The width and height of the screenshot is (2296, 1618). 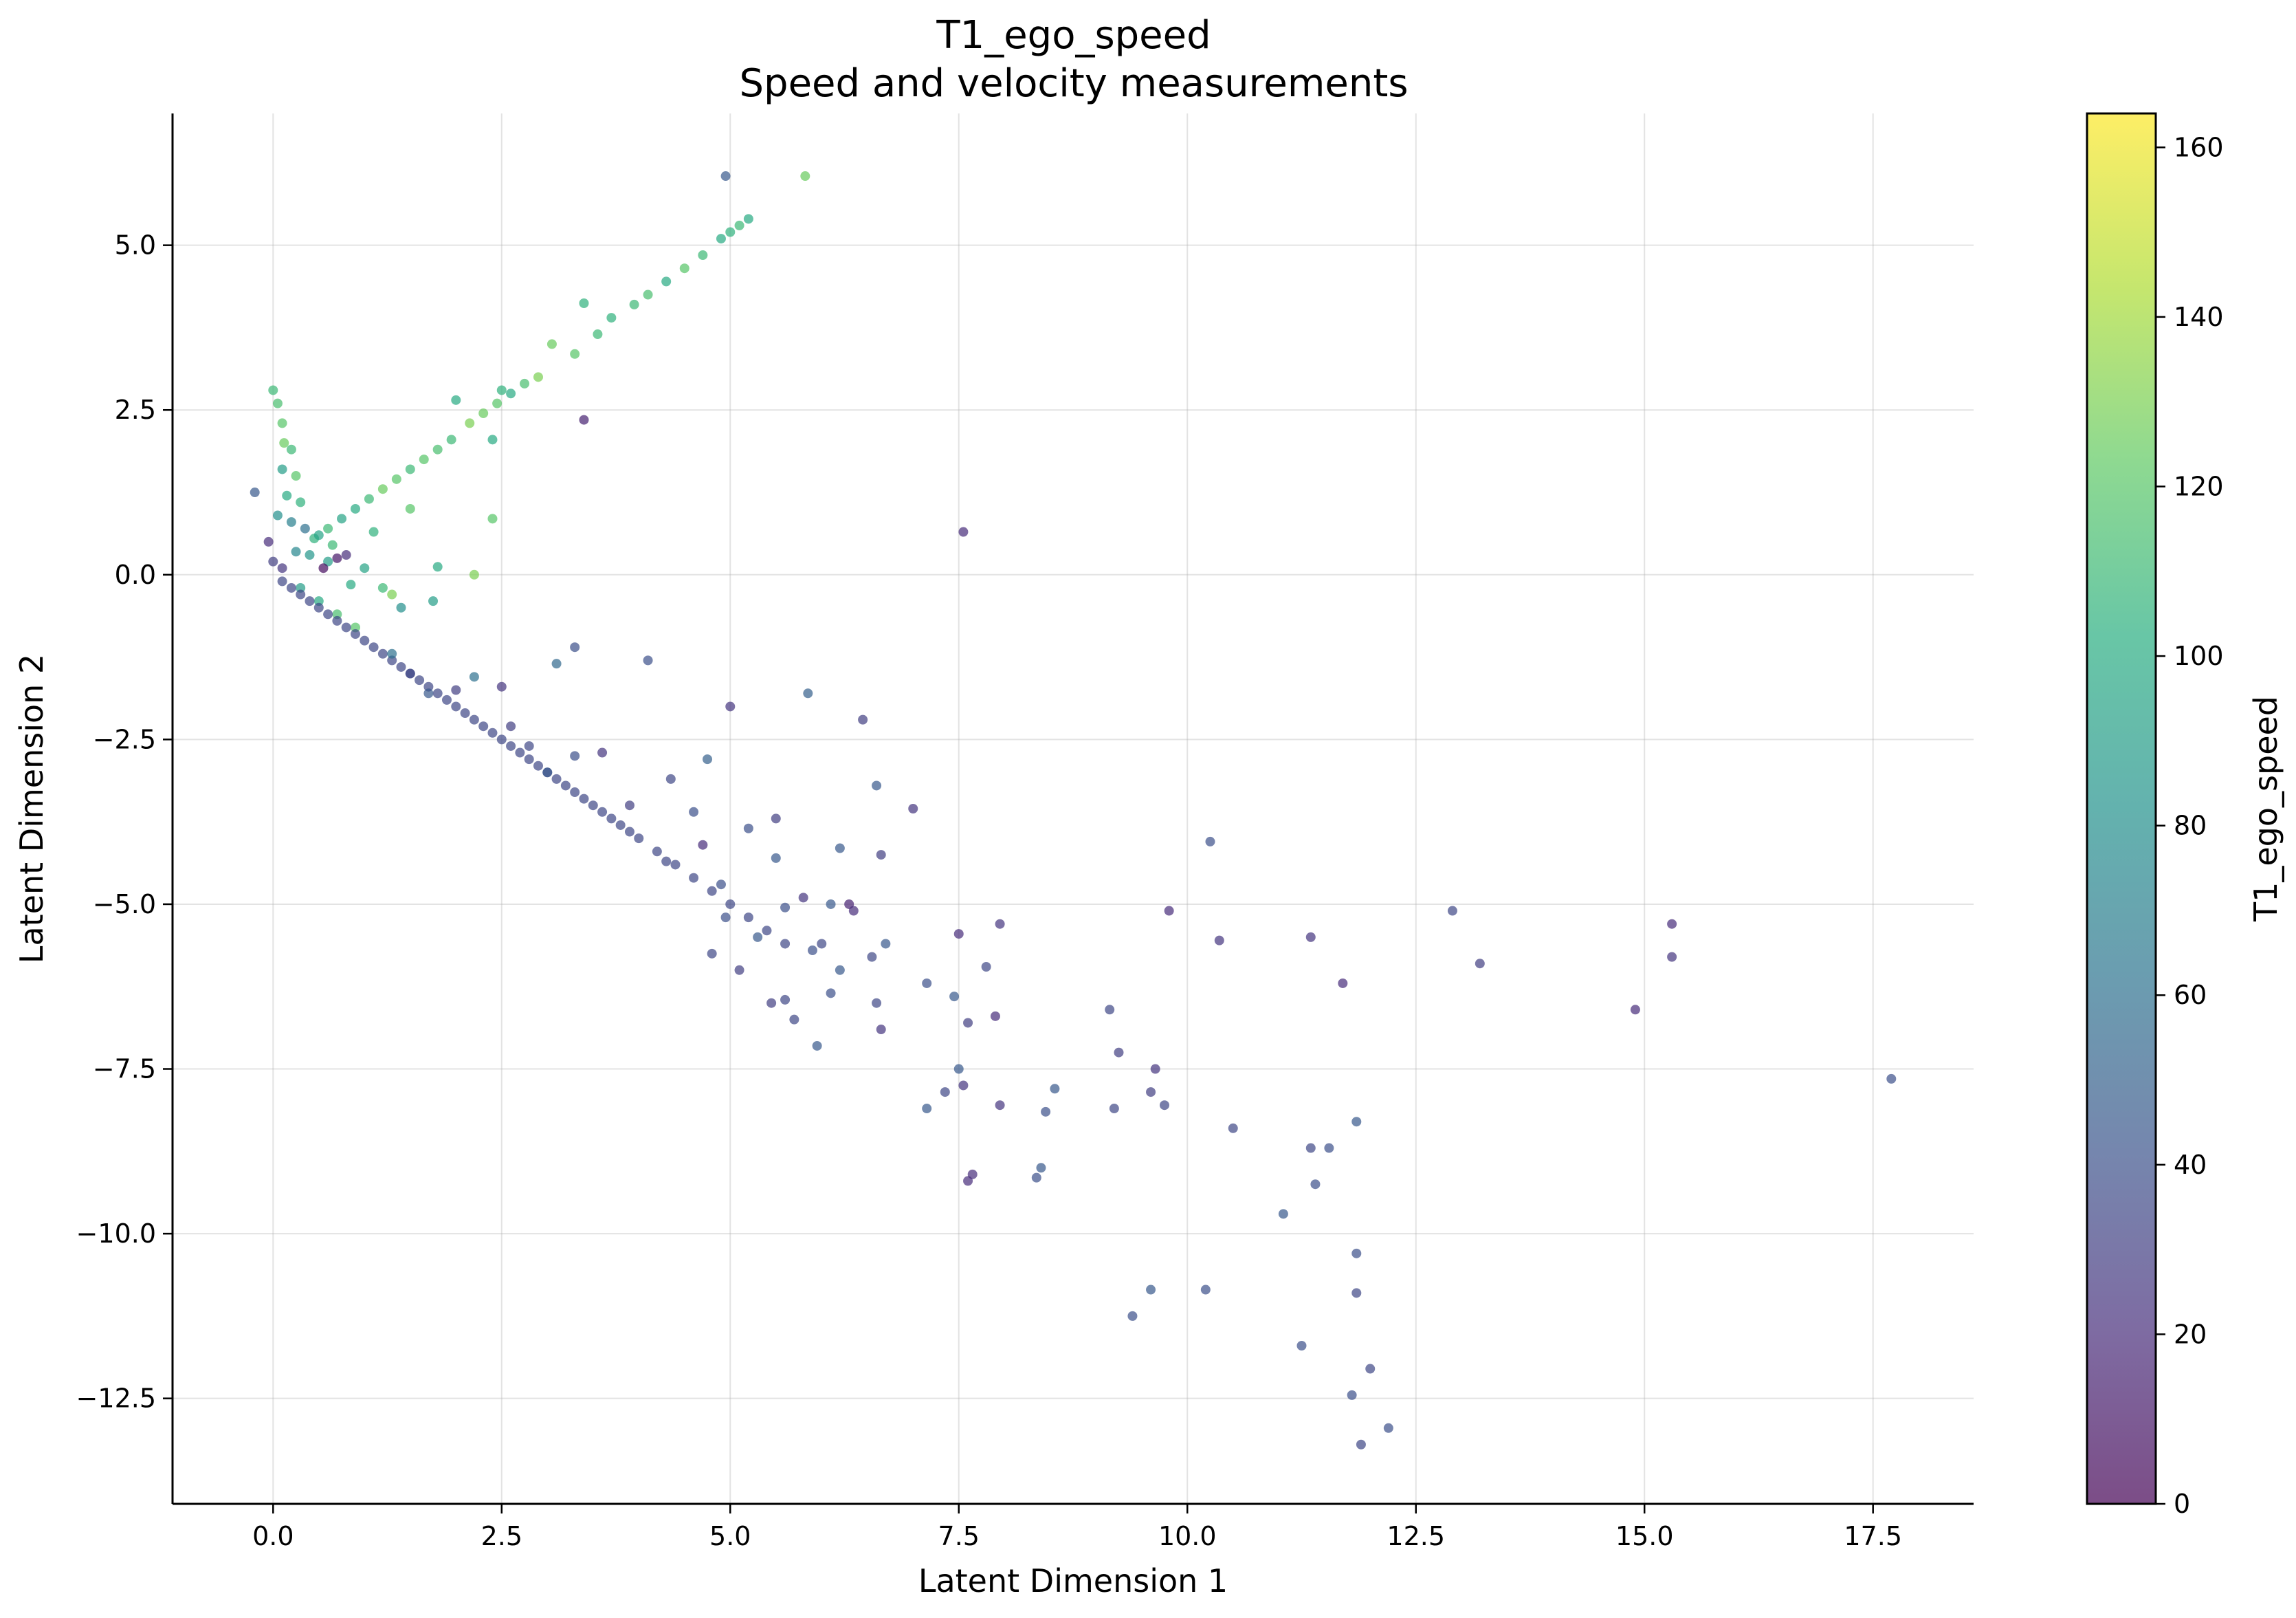 What do you see at coordinates (124, 904) in the screenshot?
I see `y-tick-label: −5.0` at bounding box center [124, 904].